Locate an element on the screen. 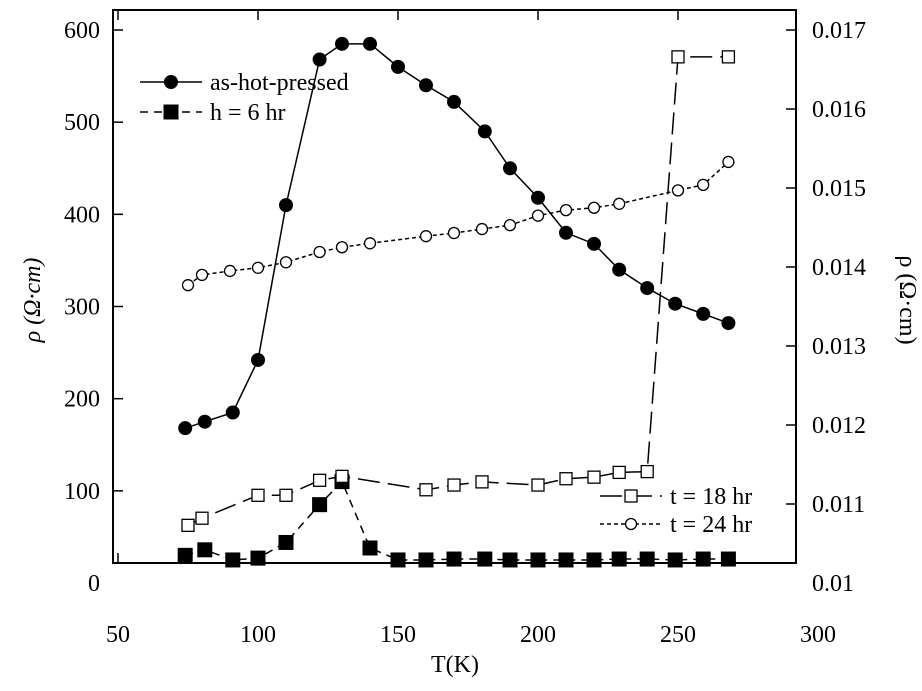 This screenshot has height=691, width=922. legend-item: t = 18 hr is located at coordinates (676, 497).